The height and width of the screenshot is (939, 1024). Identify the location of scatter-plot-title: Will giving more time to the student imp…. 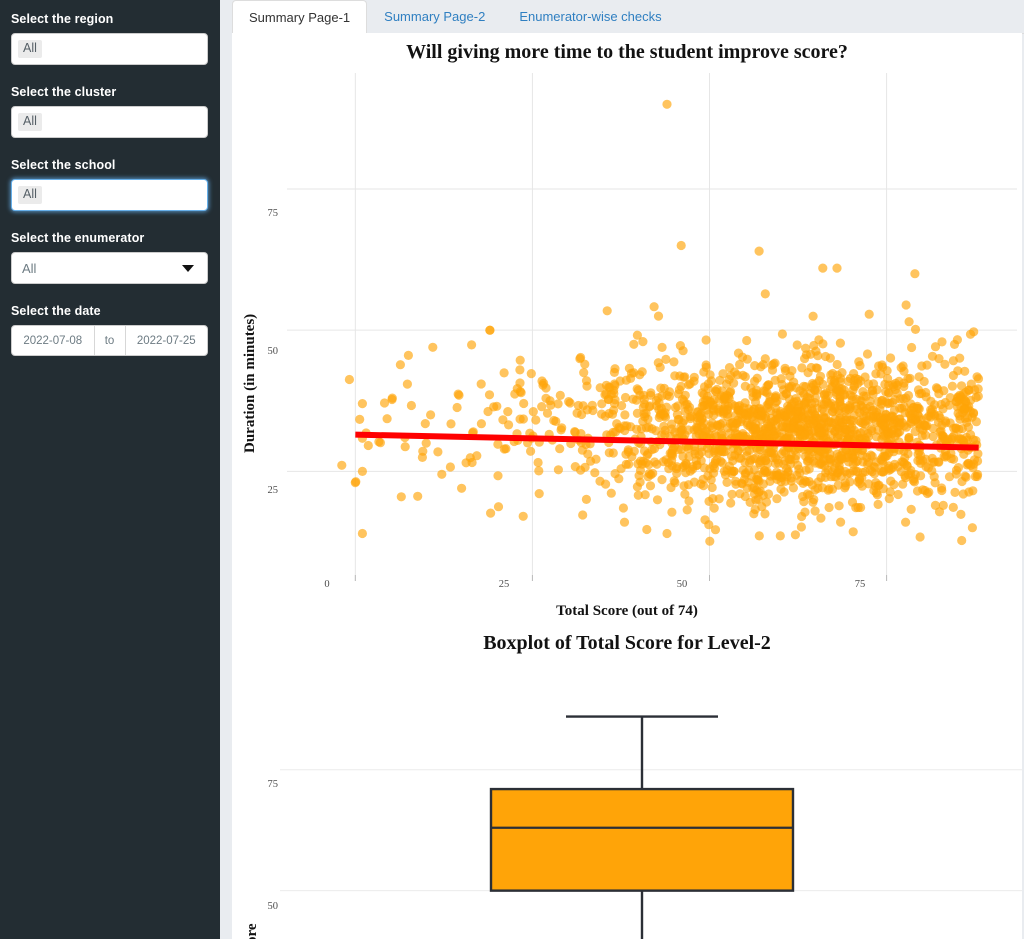
(627, 52).